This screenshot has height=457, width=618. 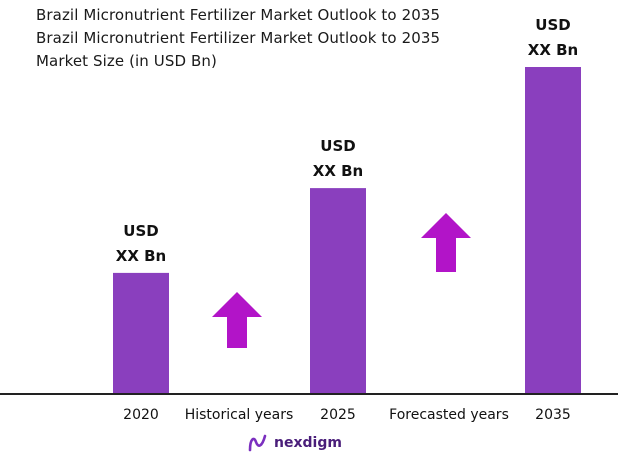 I want to click on bar-2020, so click(x=141, y=333).